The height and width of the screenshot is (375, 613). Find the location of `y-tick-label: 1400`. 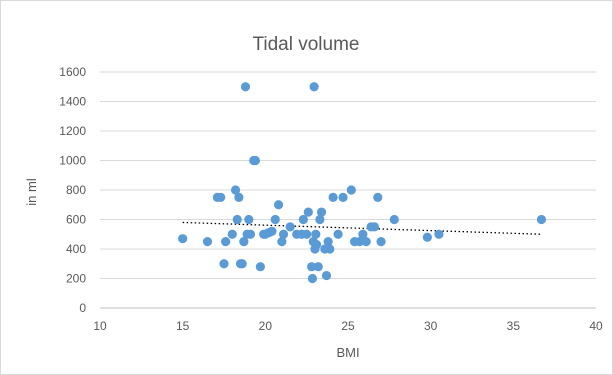

y-tick-label: 1400 is located at coordinates (72, 102).